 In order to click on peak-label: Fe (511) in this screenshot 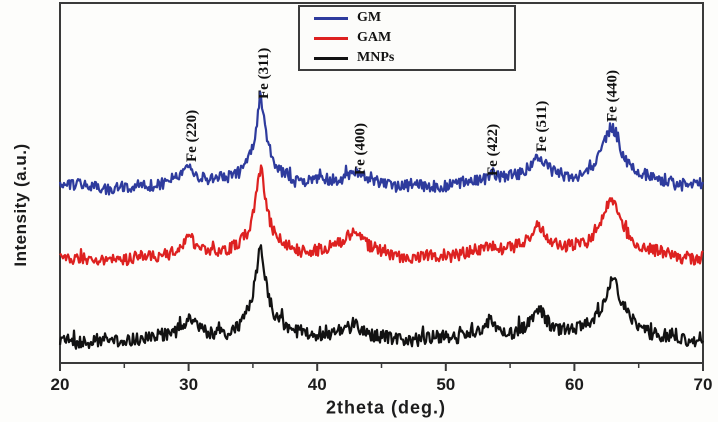, I will do `click(542, 126)`.